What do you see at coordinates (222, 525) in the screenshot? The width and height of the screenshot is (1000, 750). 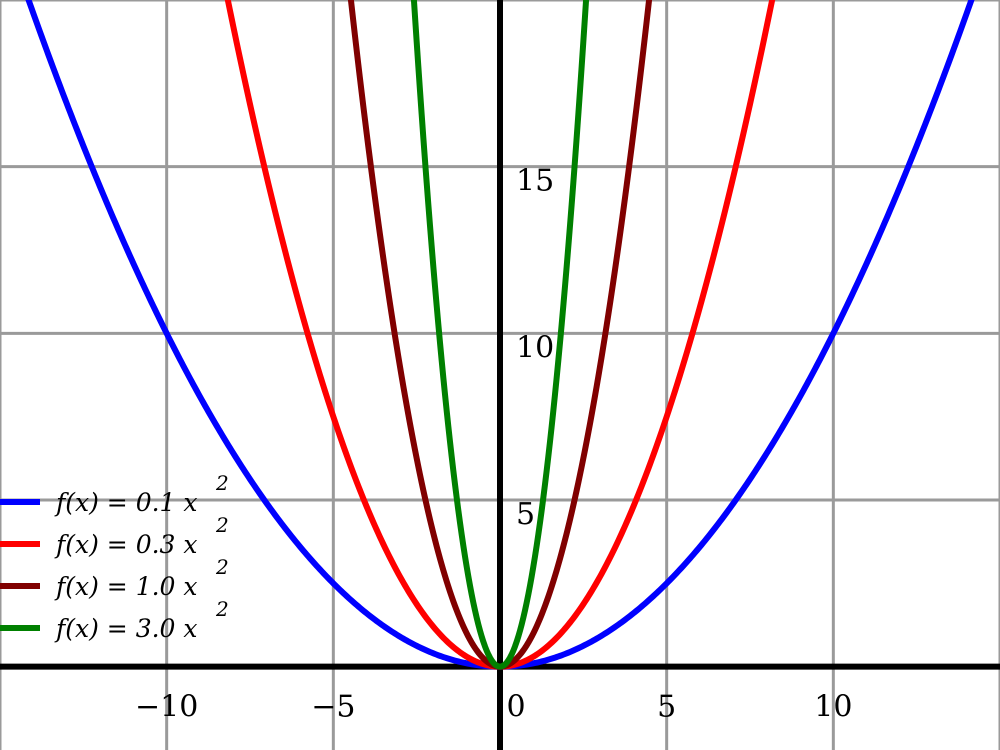 I see `legend-exponent-1: 2` at bounding box center [222, 525].